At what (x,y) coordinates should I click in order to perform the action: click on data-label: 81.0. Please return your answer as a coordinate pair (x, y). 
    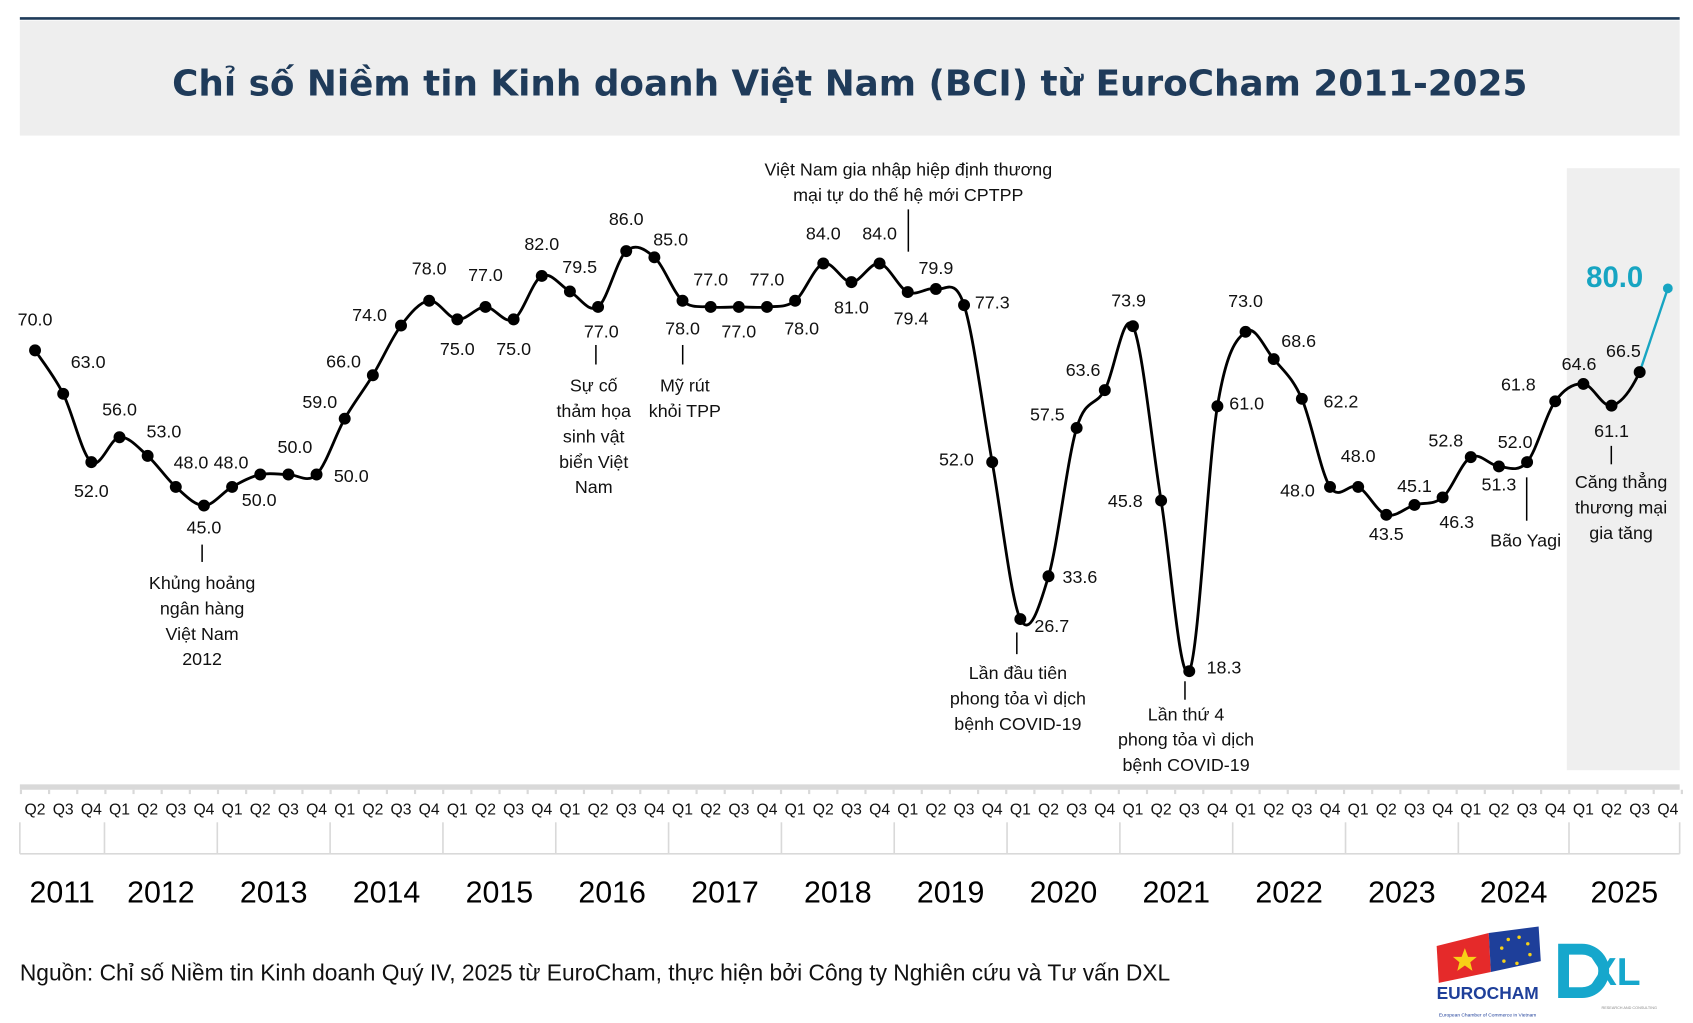
    Looking at the image, I should click on (851, 308).